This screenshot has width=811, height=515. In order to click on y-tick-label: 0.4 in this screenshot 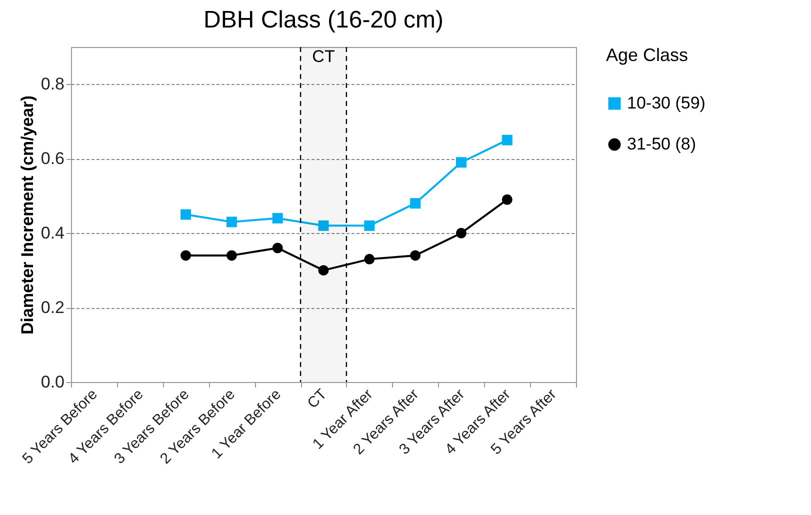, I will do `click(52, 233)`.